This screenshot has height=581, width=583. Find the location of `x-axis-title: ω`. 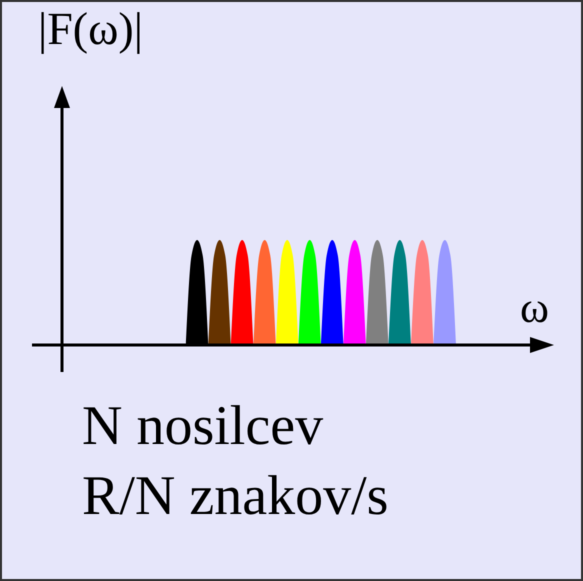

x-axis-title: ω is located at coordinates (534, 307).